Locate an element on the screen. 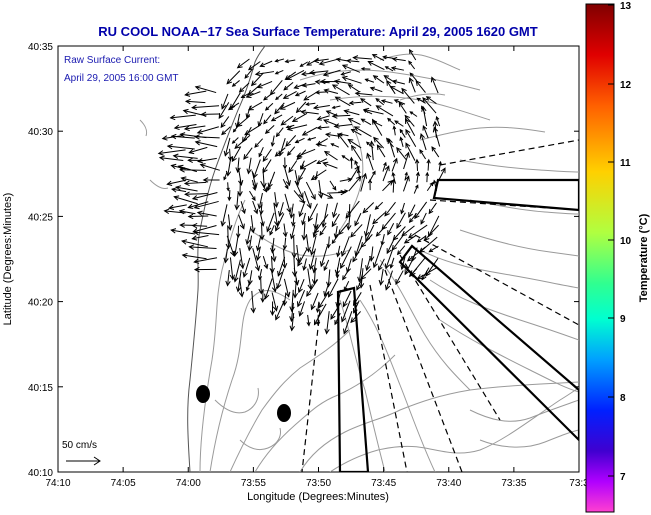 The image size is (651, 515). current-label: Raw Surface Current: is located at coordinates (112, 60).